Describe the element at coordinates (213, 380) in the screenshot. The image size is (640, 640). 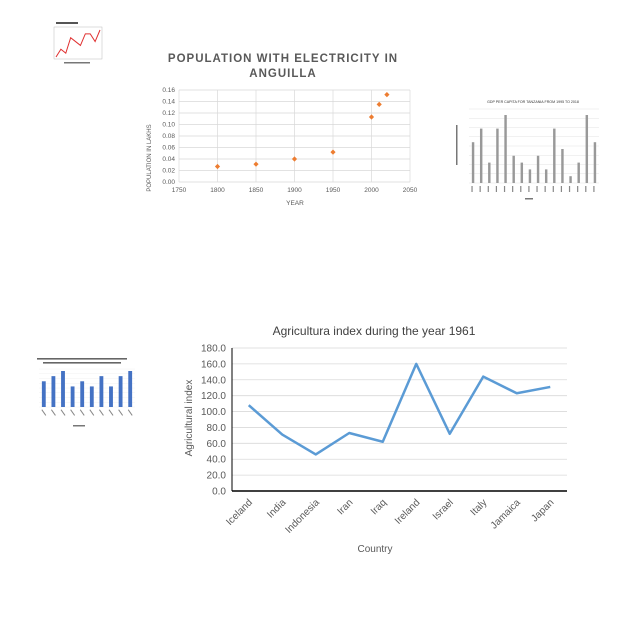
I see `line-ytick-label: 140.0` at that location.